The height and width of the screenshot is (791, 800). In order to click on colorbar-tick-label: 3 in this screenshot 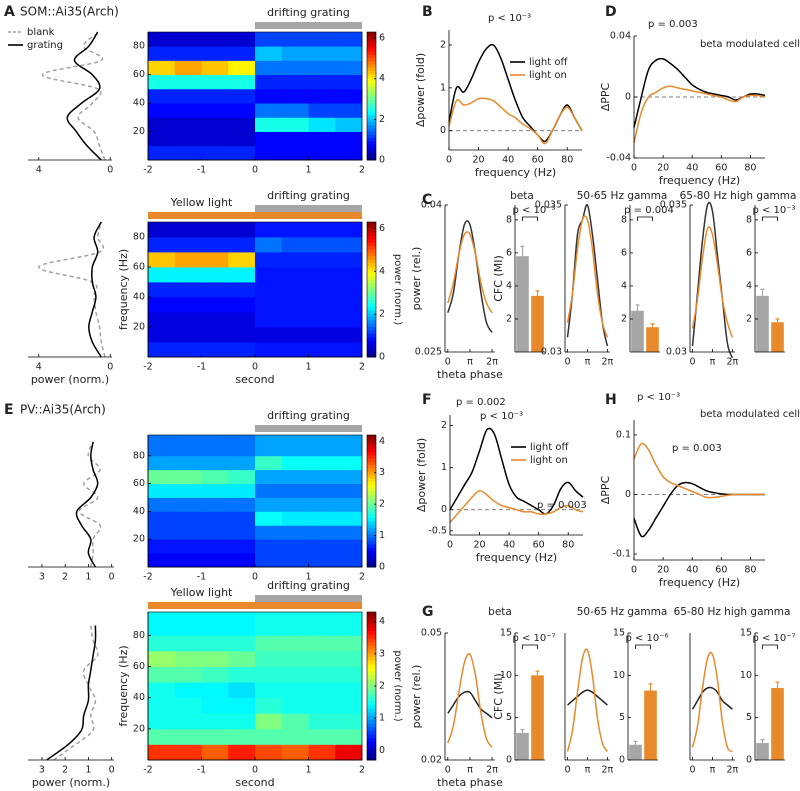, I will do `click(382, 653)`.